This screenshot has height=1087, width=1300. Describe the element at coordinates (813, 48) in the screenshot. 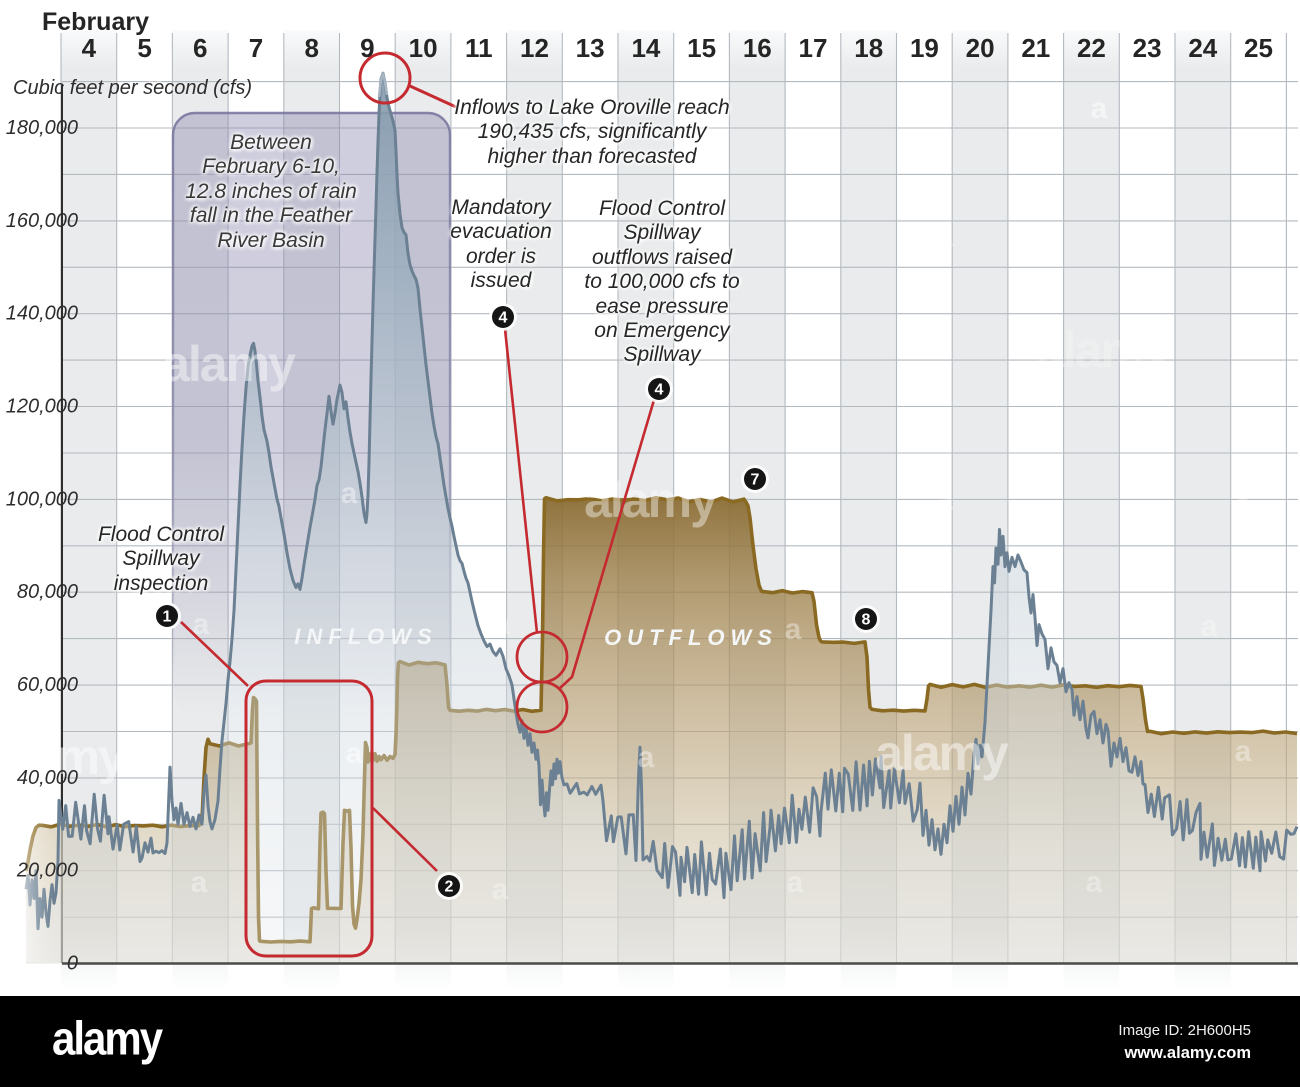

I see `svg-text: 17` at that location.